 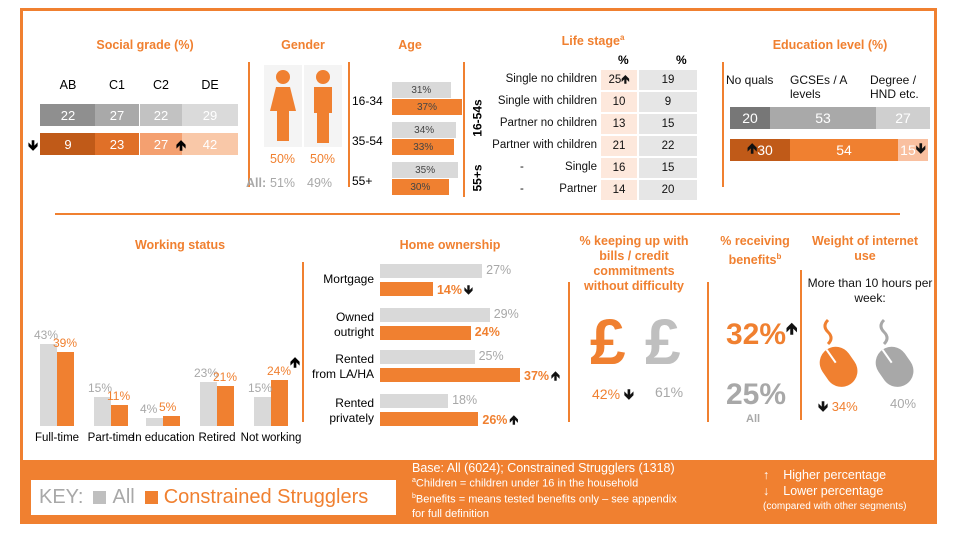 What do you see at coordinates (427, 107) in the screenshot?
I see `age-seg-bar: 37%` at bounding box center [427, 107].